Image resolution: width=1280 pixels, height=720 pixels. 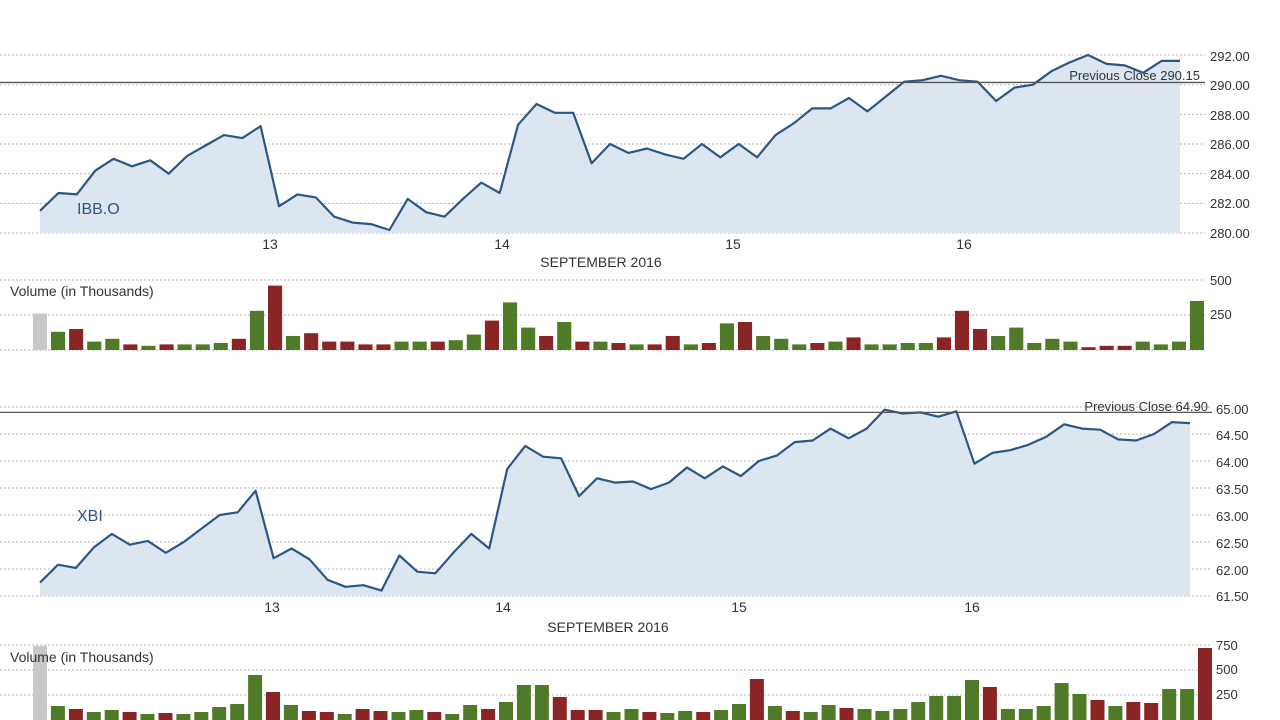 What do you see at coordinates (1230, 115) in the screenshot?
I see `ibb-y-tick-label: 288.00` at bounding box center [1230, 115].